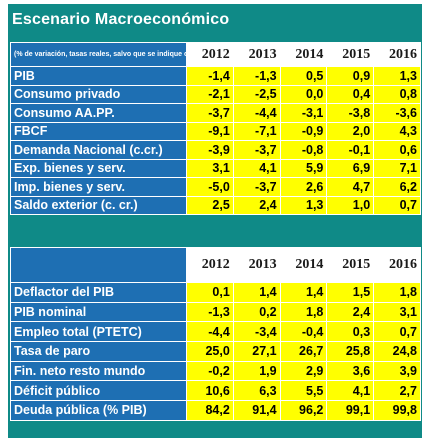 The height and width of the screenshot is (442, 430). I want to click on value-cell: -3,8, so click(350, 113).